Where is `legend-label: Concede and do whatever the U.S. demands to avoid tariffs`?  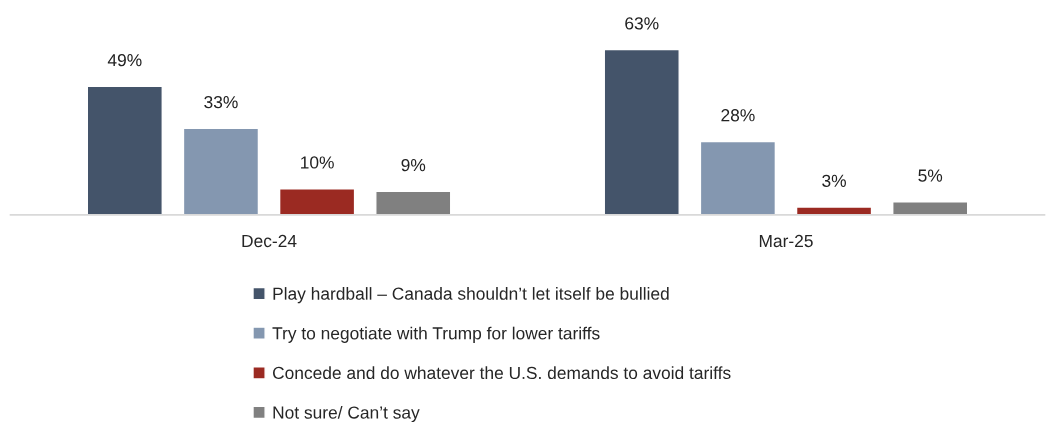 legend-label: Concede and do whatever the U.S. demands to avoid tariffs is located at coordinates (501, 373).